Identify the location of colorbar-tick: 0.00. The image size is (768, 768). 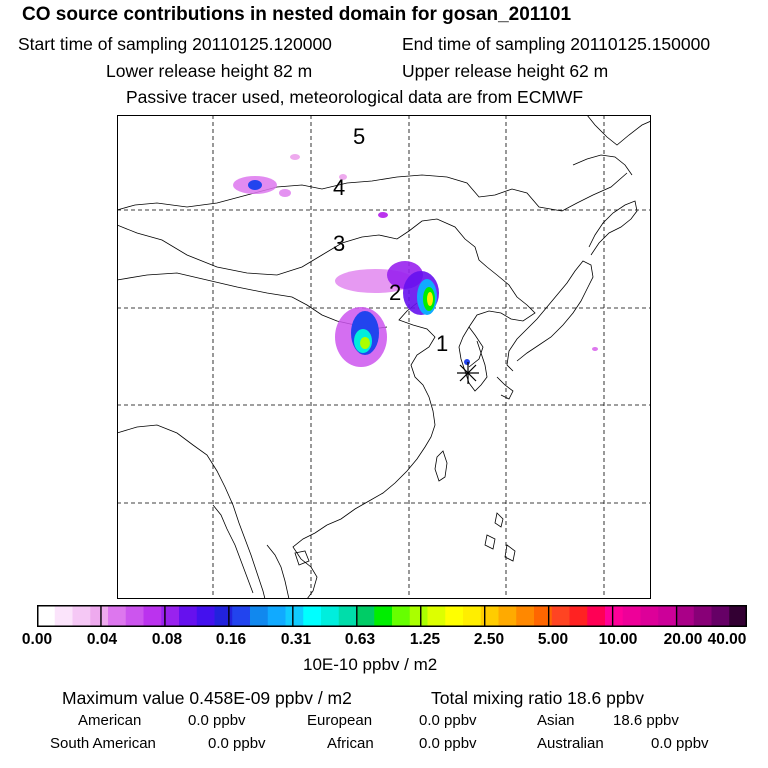
(37, 639).